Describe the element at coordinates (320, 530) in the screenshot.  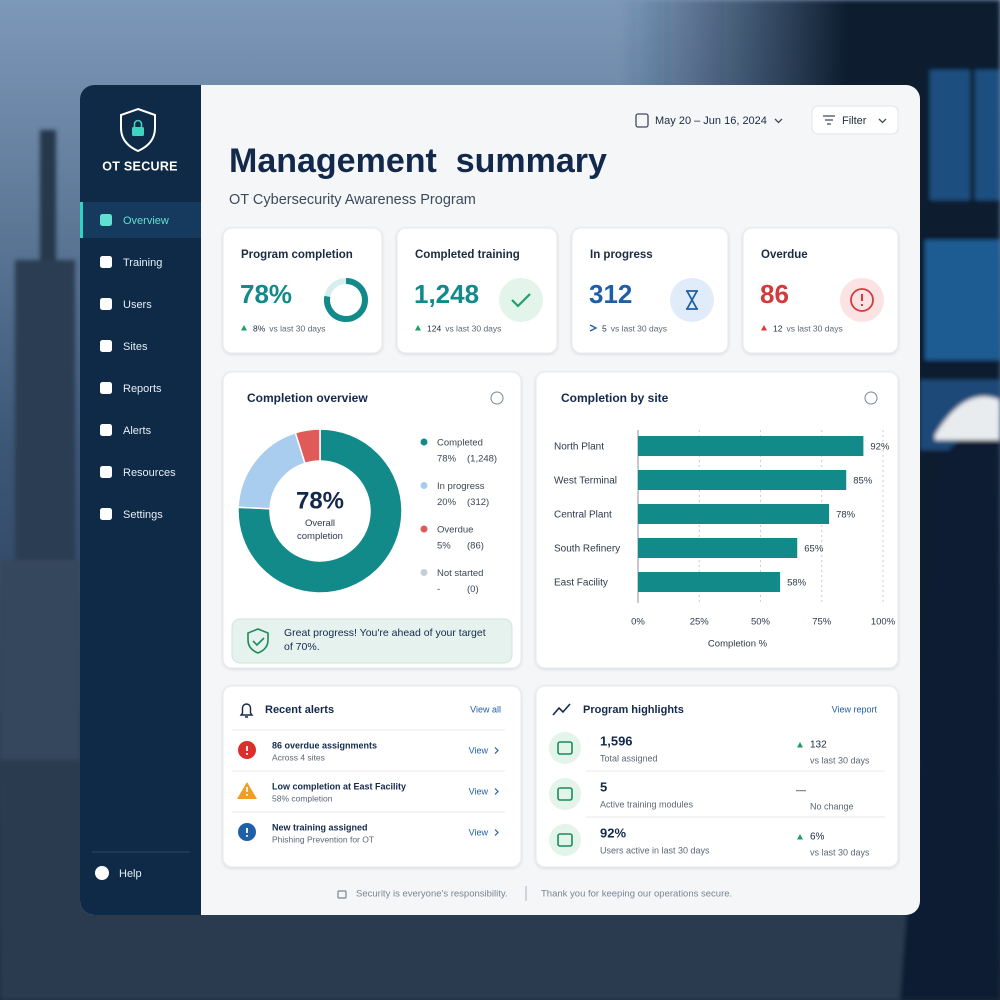
I see `donut-center-label: Overall completion` at that location.